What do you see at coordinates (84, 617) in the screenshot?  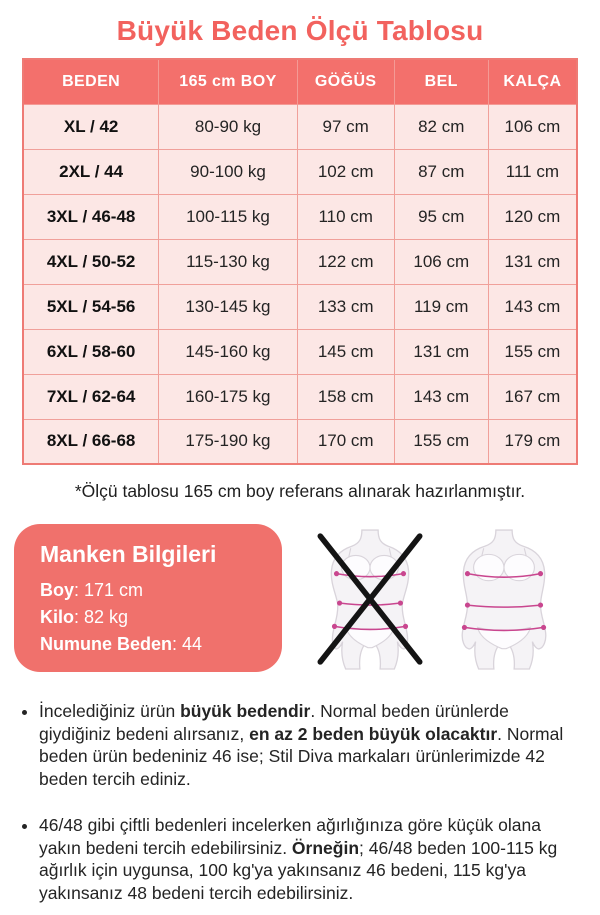 I see `model-info-line: Kilo: 82 kg` at bounding box center [84, 617].